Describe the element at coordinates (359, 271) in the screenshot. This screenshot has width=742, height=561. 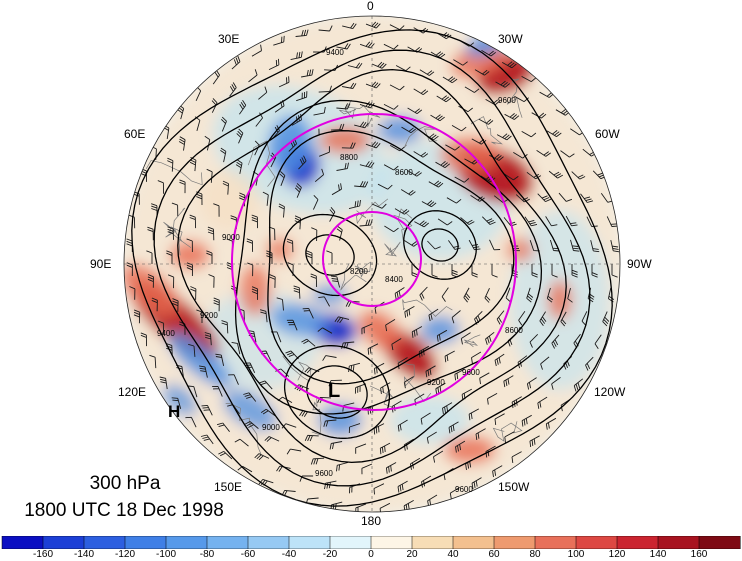
I see `contour-label: 8200` at that location.